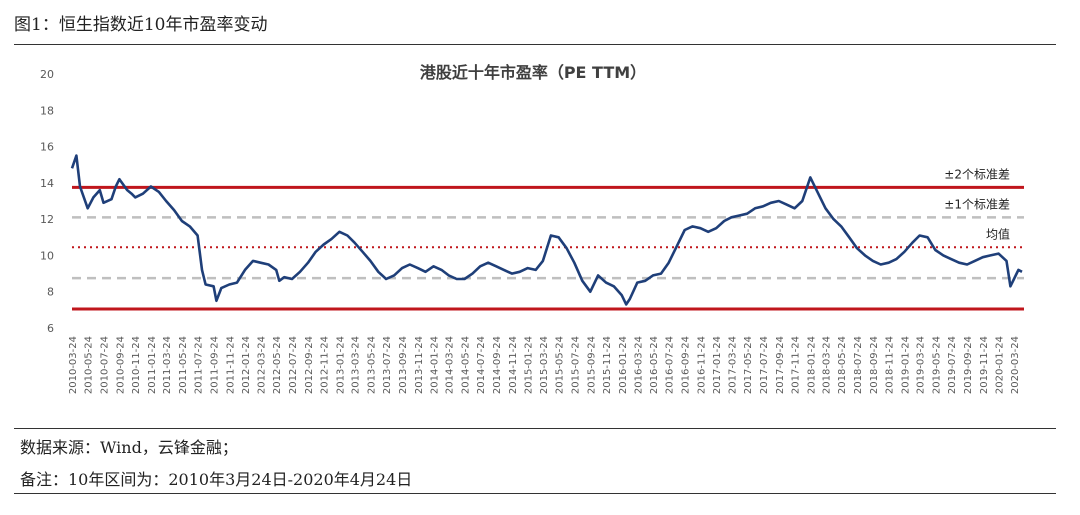 The image size is (1080, 515). I want to click on x-tick-label: 2019-09-24, so click(968, 365).